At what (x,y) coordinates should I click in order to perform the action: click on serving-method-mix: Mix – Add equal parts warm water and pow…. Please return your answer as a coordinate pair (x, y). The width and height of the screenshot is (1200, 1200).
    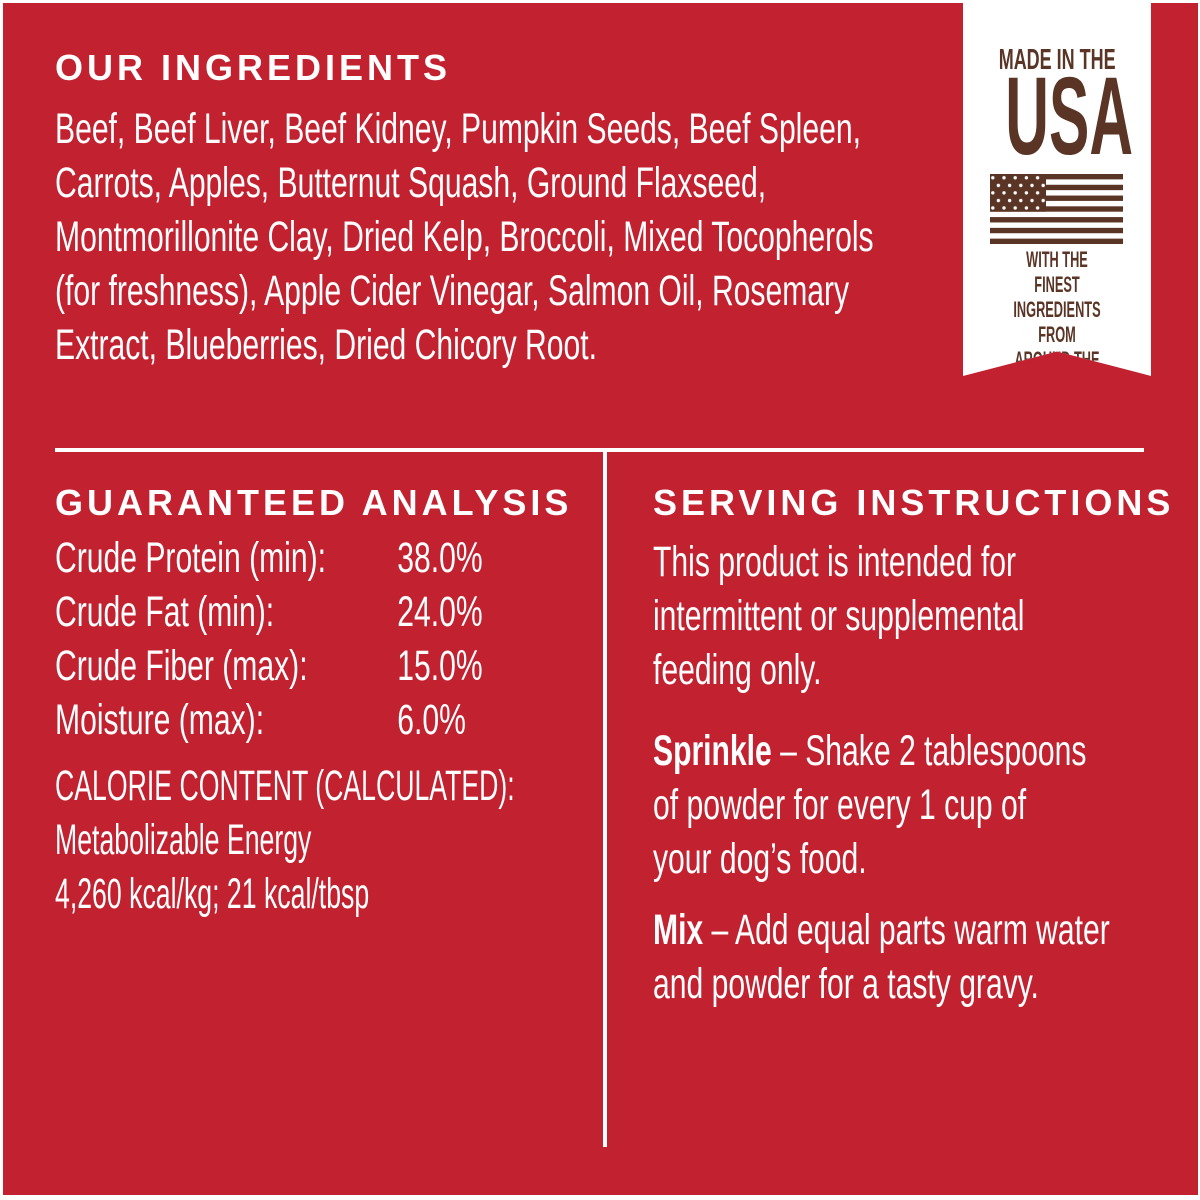
    Looking at the image, I should click on (926, 957).